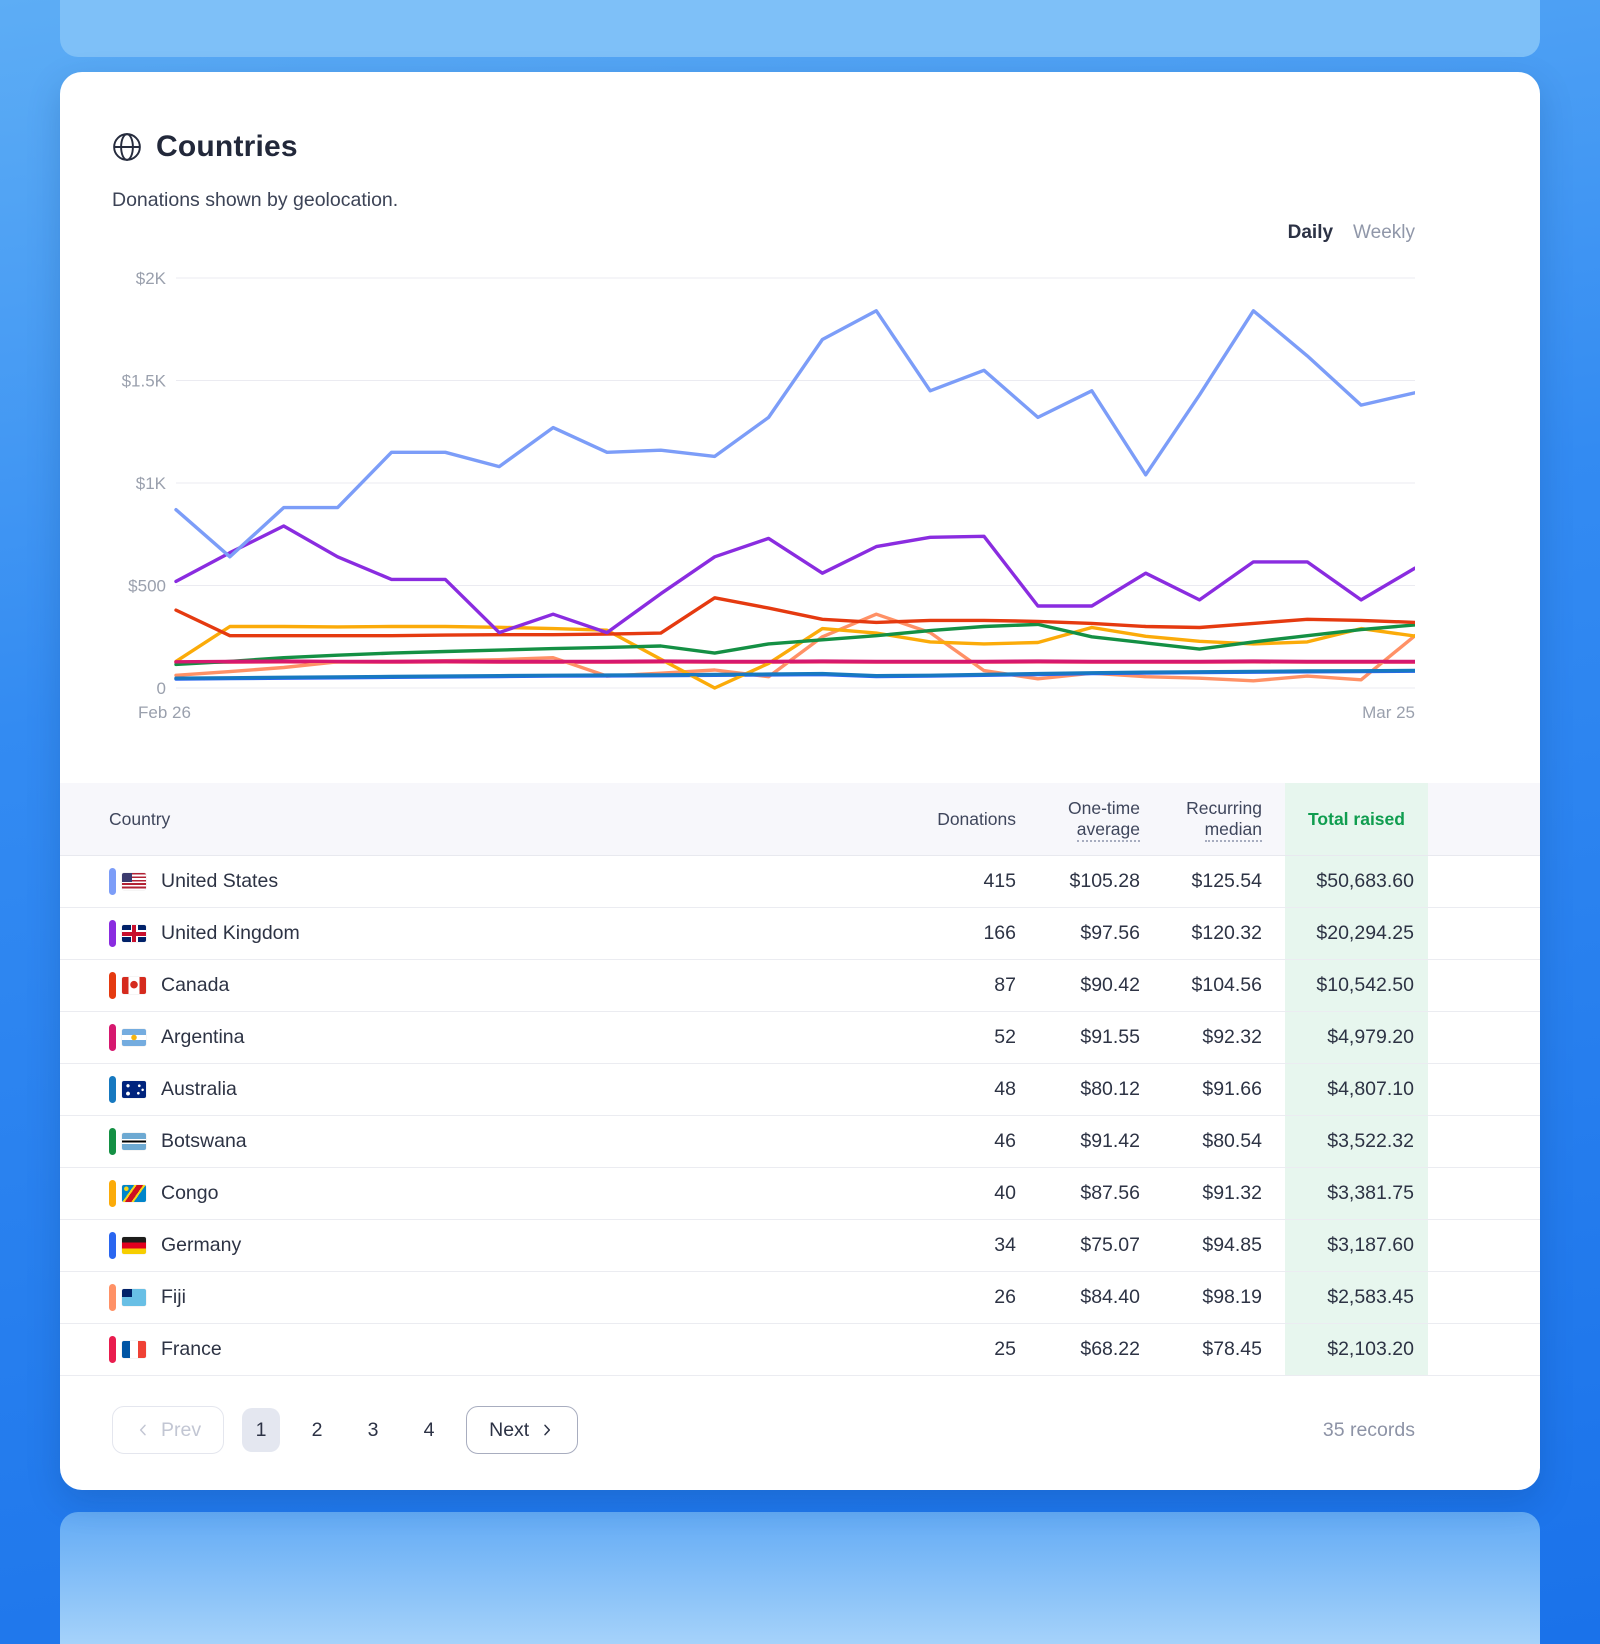 The height and width of the screenshot is (1644, 1600). What do you see at coordinates (999, 933) in the screenshot?
I see `donations-value: 166` at bounding box center [999, 933].